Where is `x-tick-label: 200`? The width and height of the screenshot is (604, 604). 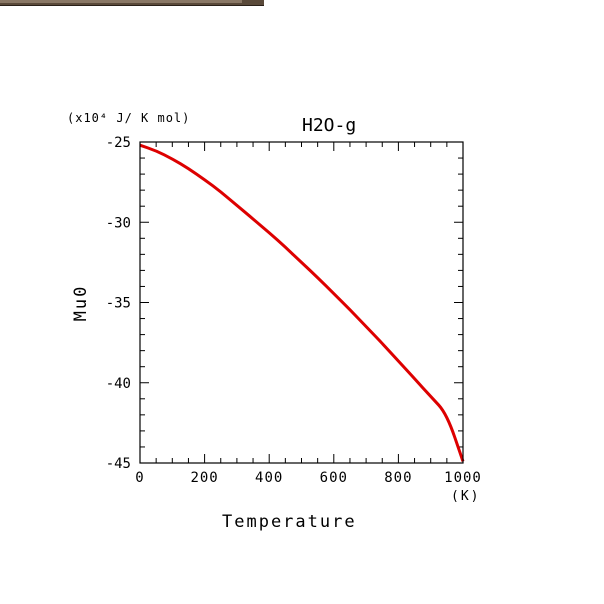 x-tick-label: 200 is located at coordinates (204, 478).